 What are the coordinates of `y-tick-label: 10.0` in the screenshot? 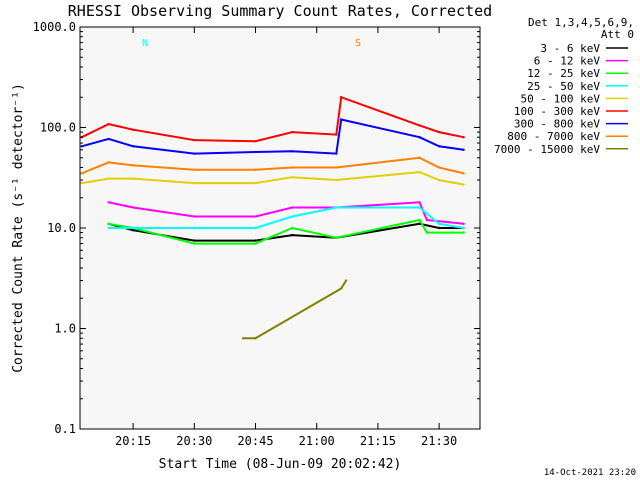 It's located at (61, 228).